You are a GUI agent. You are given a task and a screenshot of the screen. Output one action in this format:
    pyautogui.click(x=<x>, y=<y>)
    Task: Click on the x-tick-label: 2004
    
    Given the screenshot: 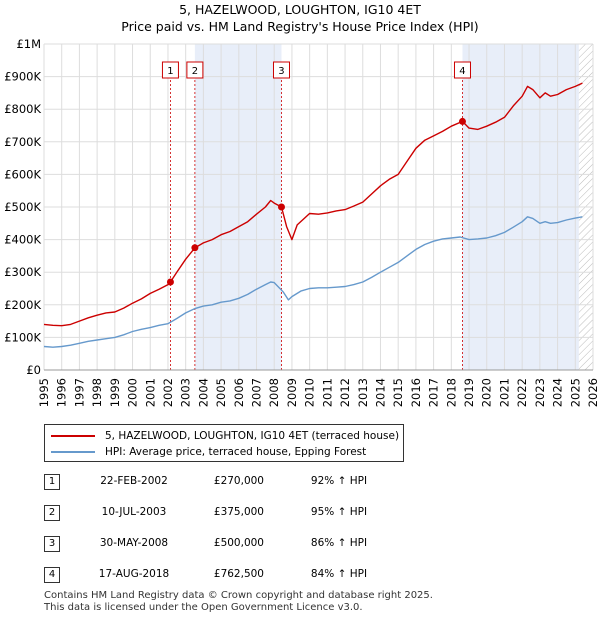 What is the action you would take?
    pyautogui.click(x=203, y=392)
    